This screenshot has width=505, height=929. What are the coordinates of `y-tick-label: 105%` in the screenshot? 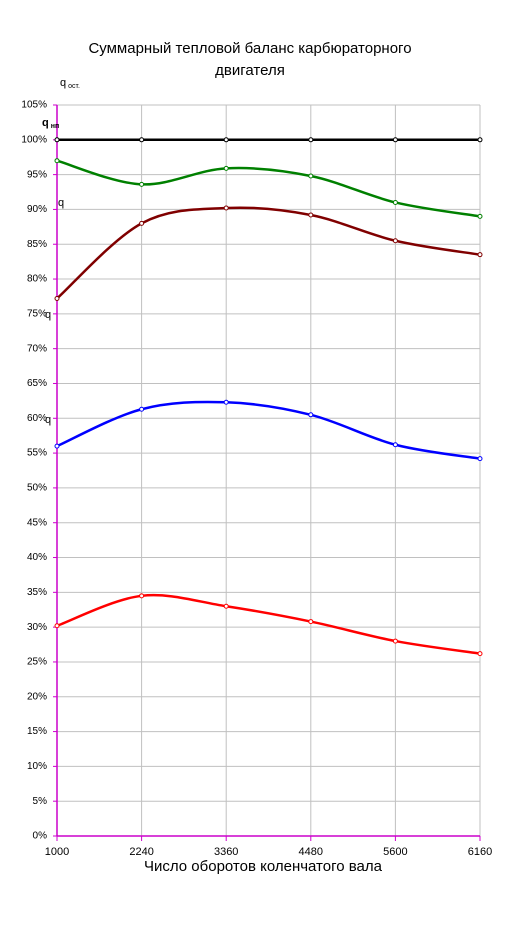 It's located at (34, 105).